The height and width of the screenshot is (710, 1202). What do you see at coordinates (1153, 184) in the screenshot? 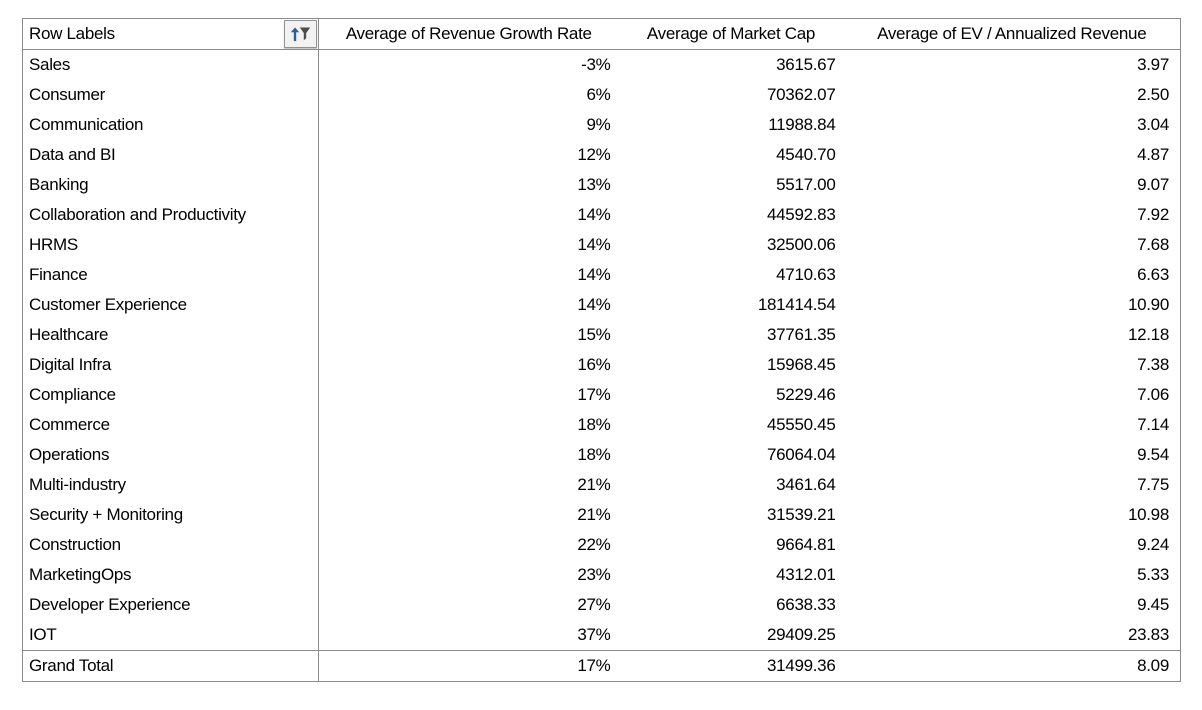
I see `ev-cell: 9.07` at bounding box center [1153, 184].